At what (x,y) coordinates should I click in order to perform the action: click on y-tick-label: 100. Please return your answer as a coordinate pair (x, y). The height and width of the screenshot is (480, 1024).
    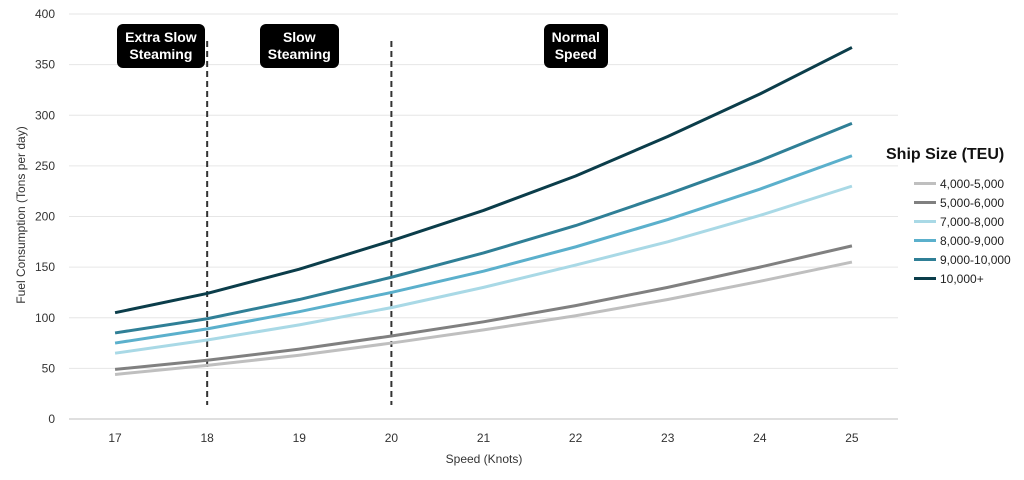
    Looking at the image, I should click on (45, 318).